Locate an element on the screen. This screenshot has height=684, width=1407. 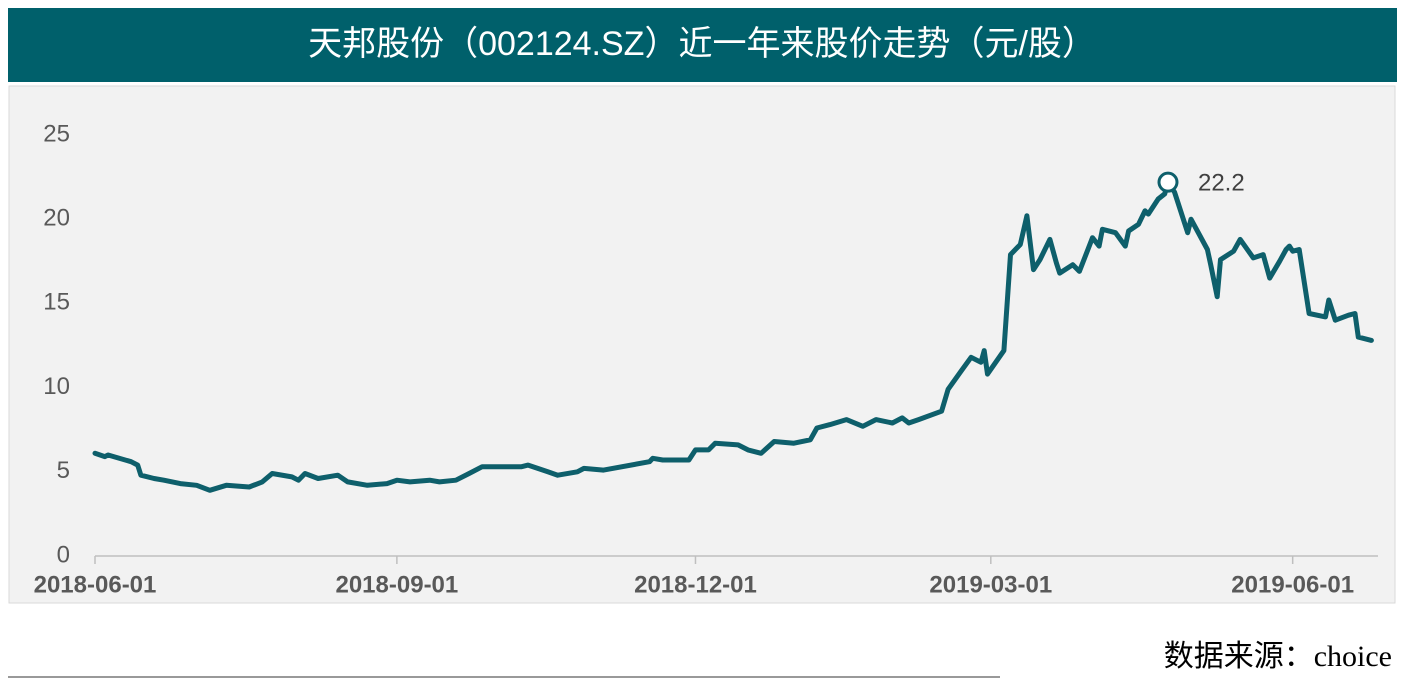
y-tick-label: 20 is located at coordinates (56, 218).